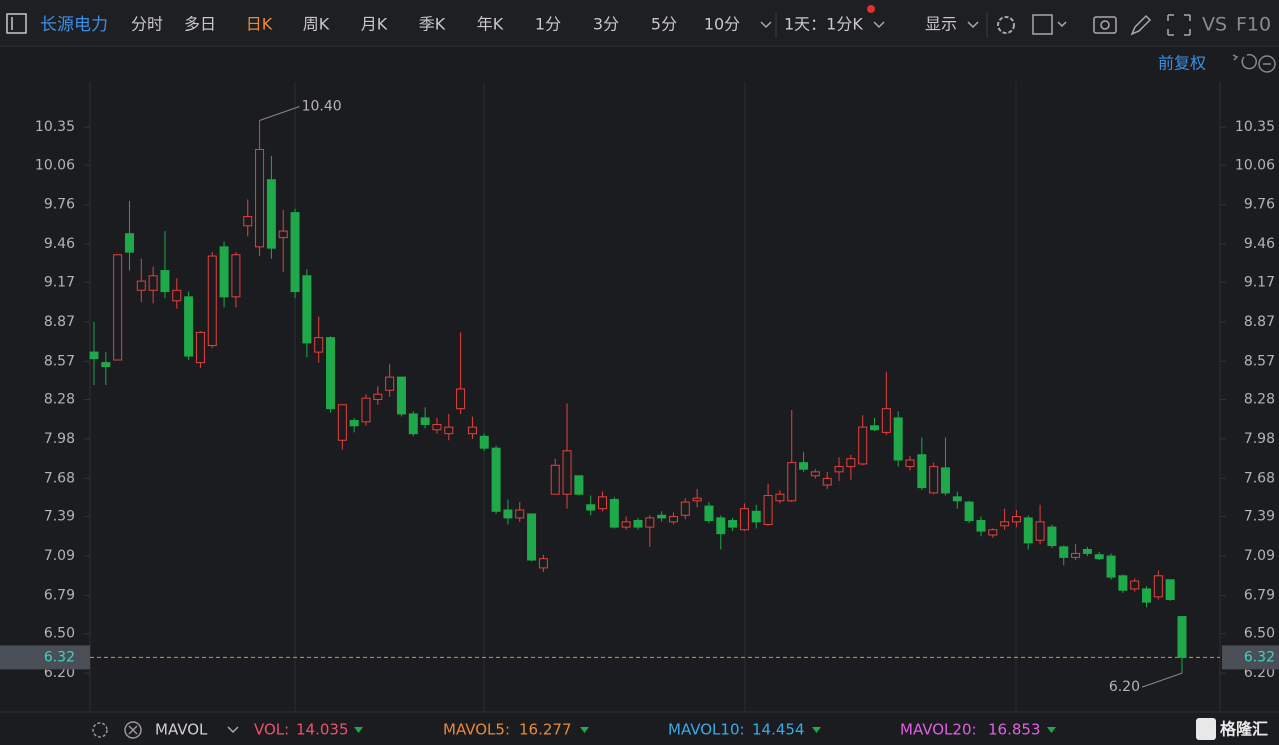 This screenshot has width=1279, height=745. Describe the element at coordinates (233, 730) in the screenshot. I see `indicator-chevron` at that location.